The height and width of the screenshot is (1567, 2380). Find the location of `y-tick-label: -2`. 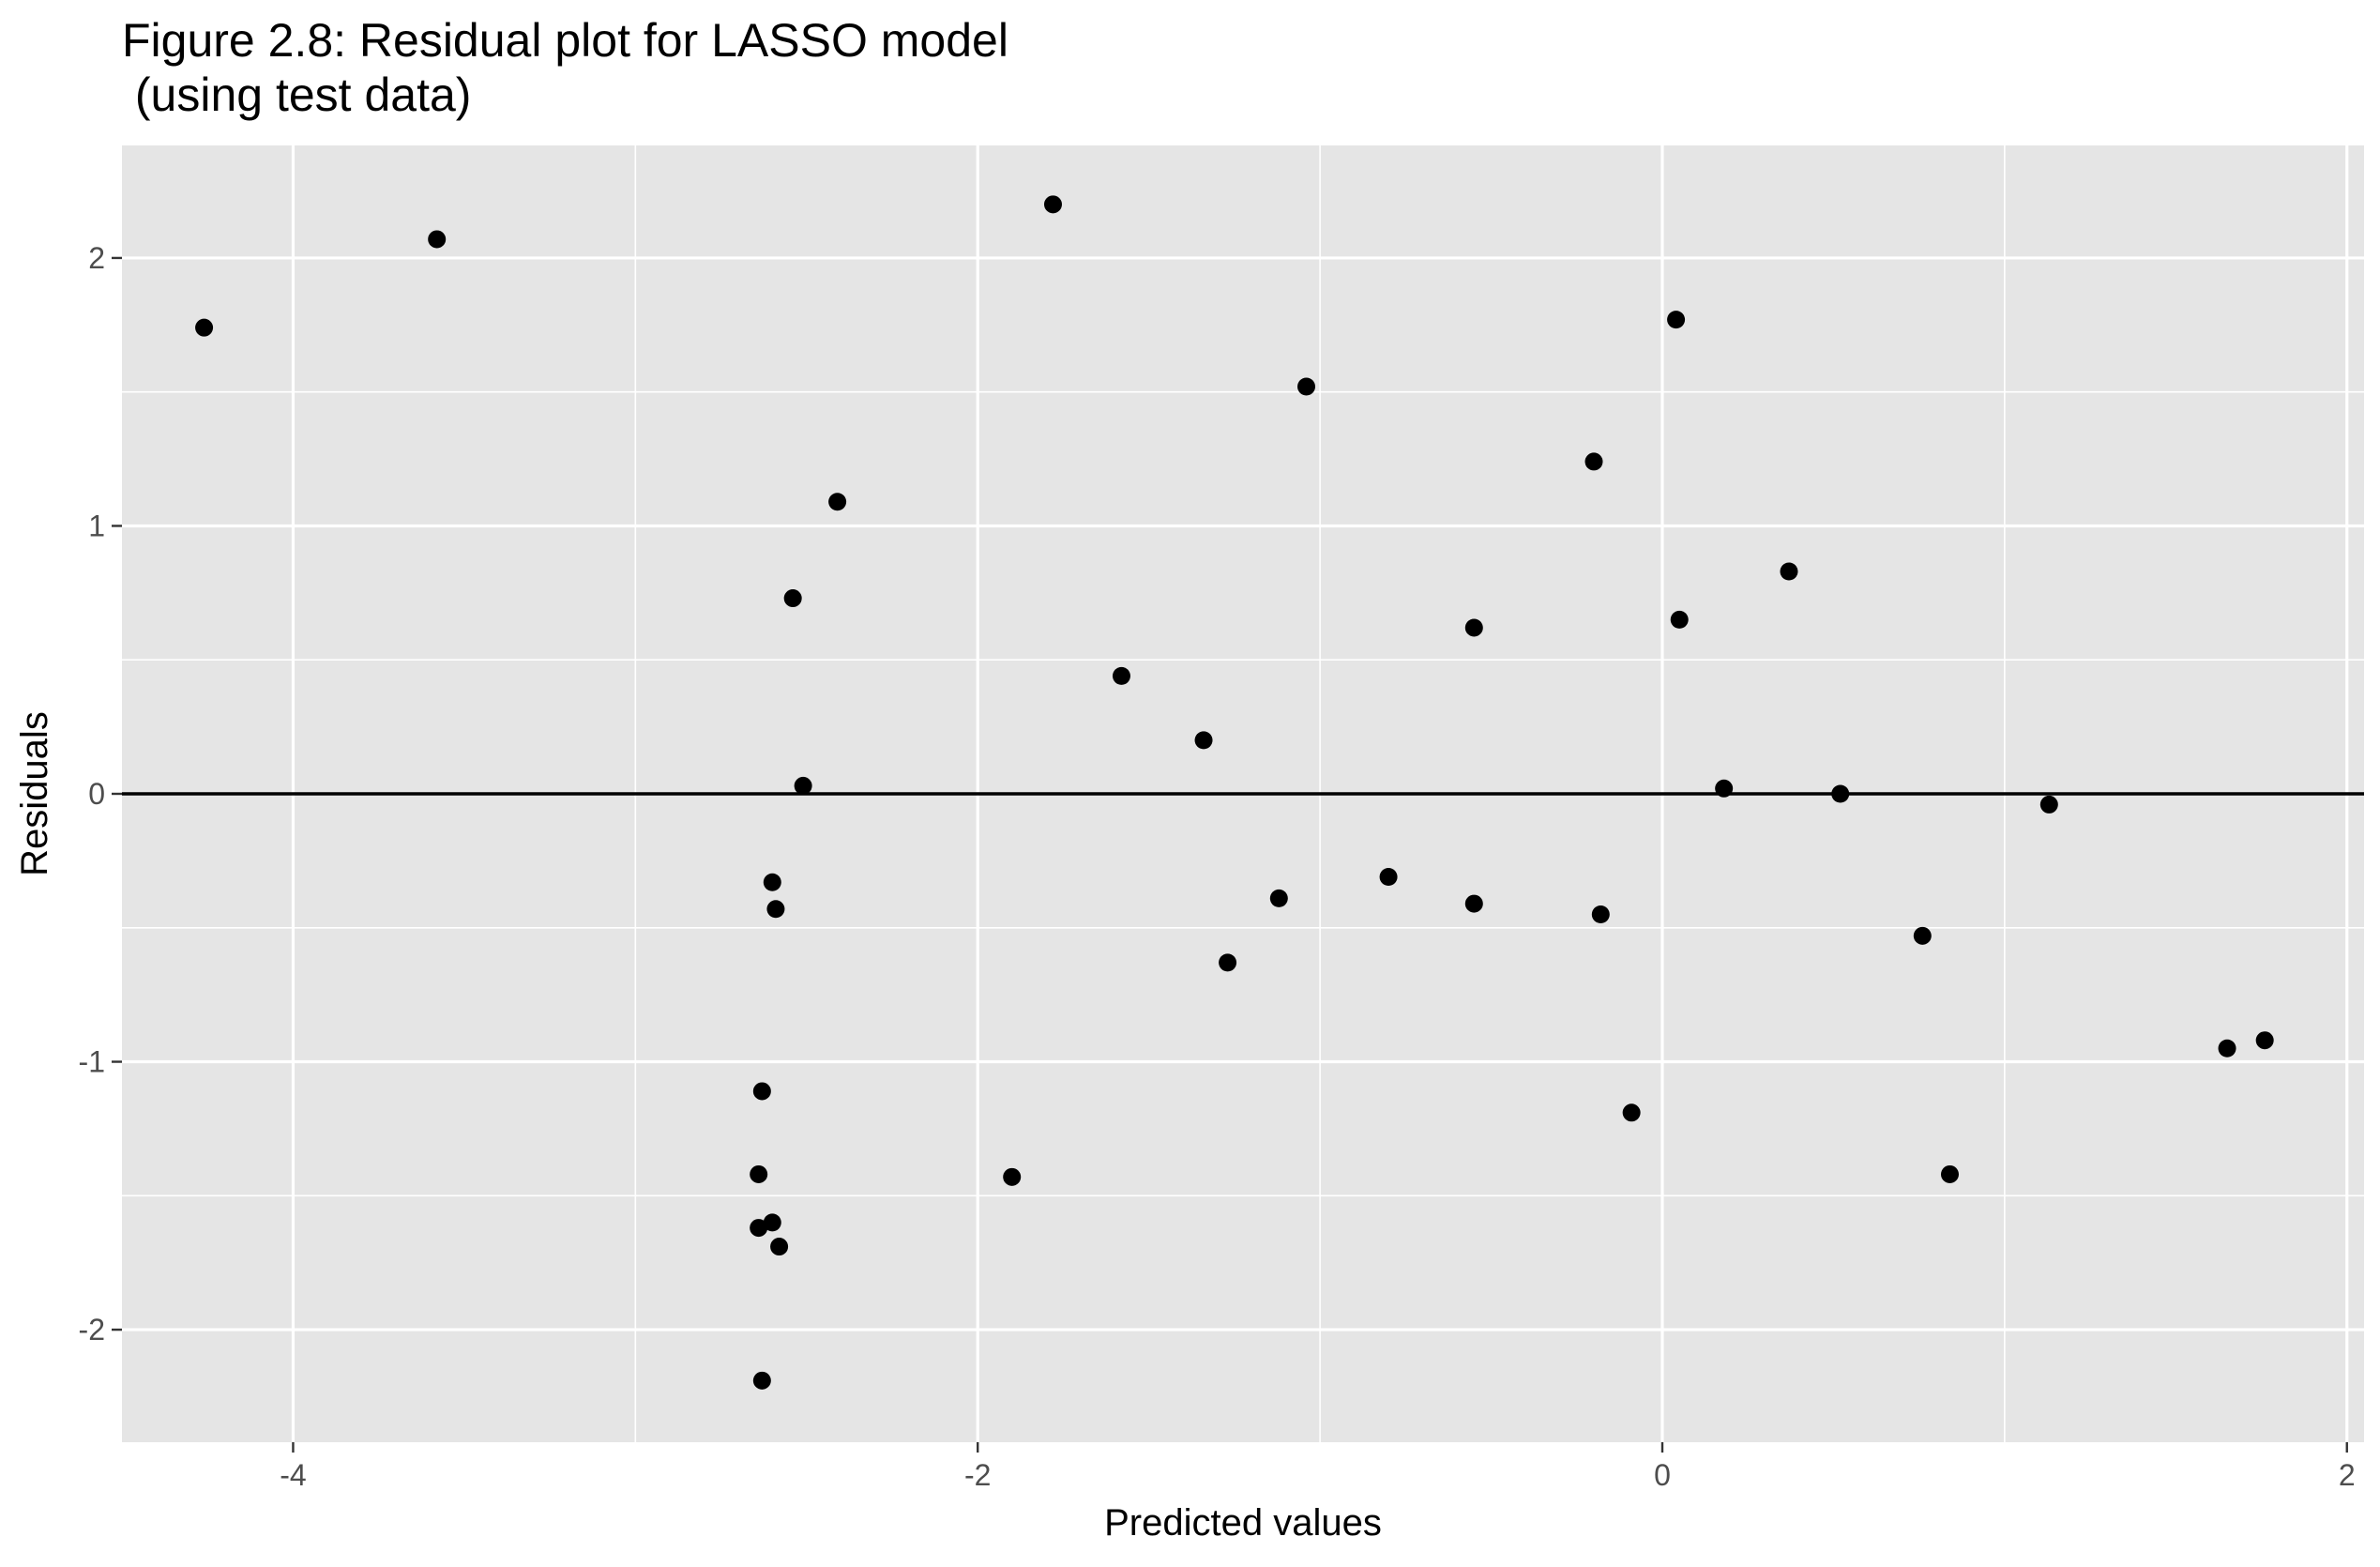

y-tick-label: -2 is located at coordinates (92, 1329).